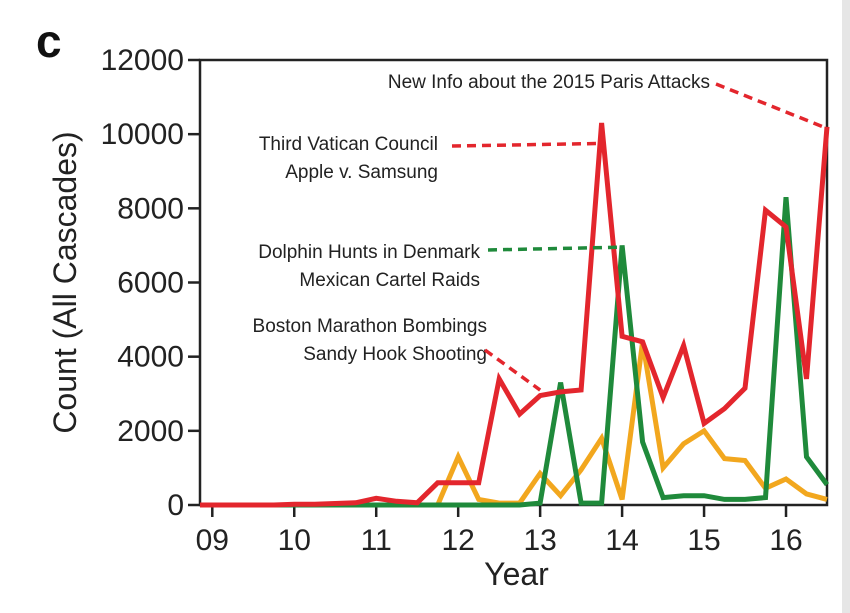 The image size is (850, 613). I want to click on annotation-text: Sandy Hook Shooting, so click(395, 354).